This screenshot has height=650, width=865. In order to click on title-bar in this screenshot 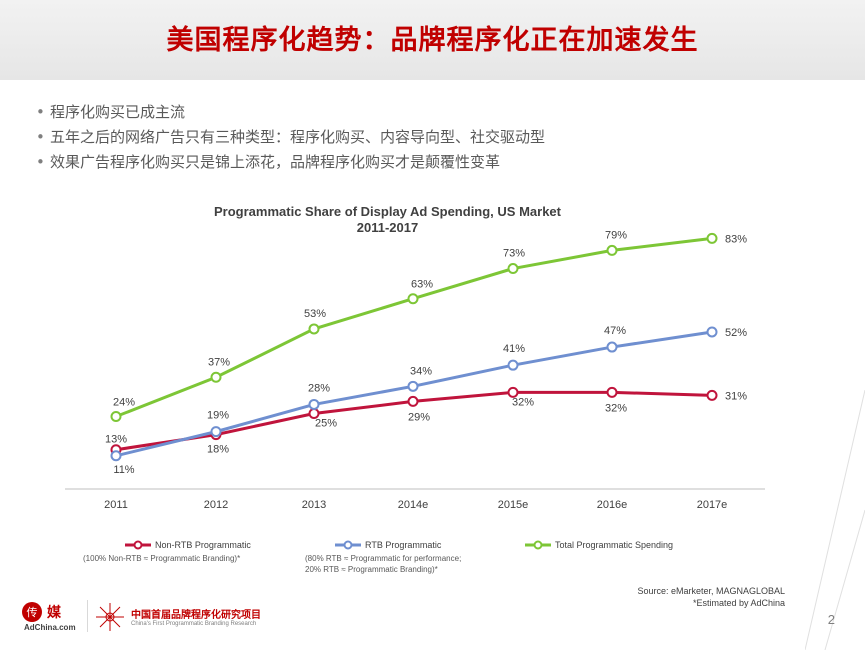, I will do `click(432, 40)`.